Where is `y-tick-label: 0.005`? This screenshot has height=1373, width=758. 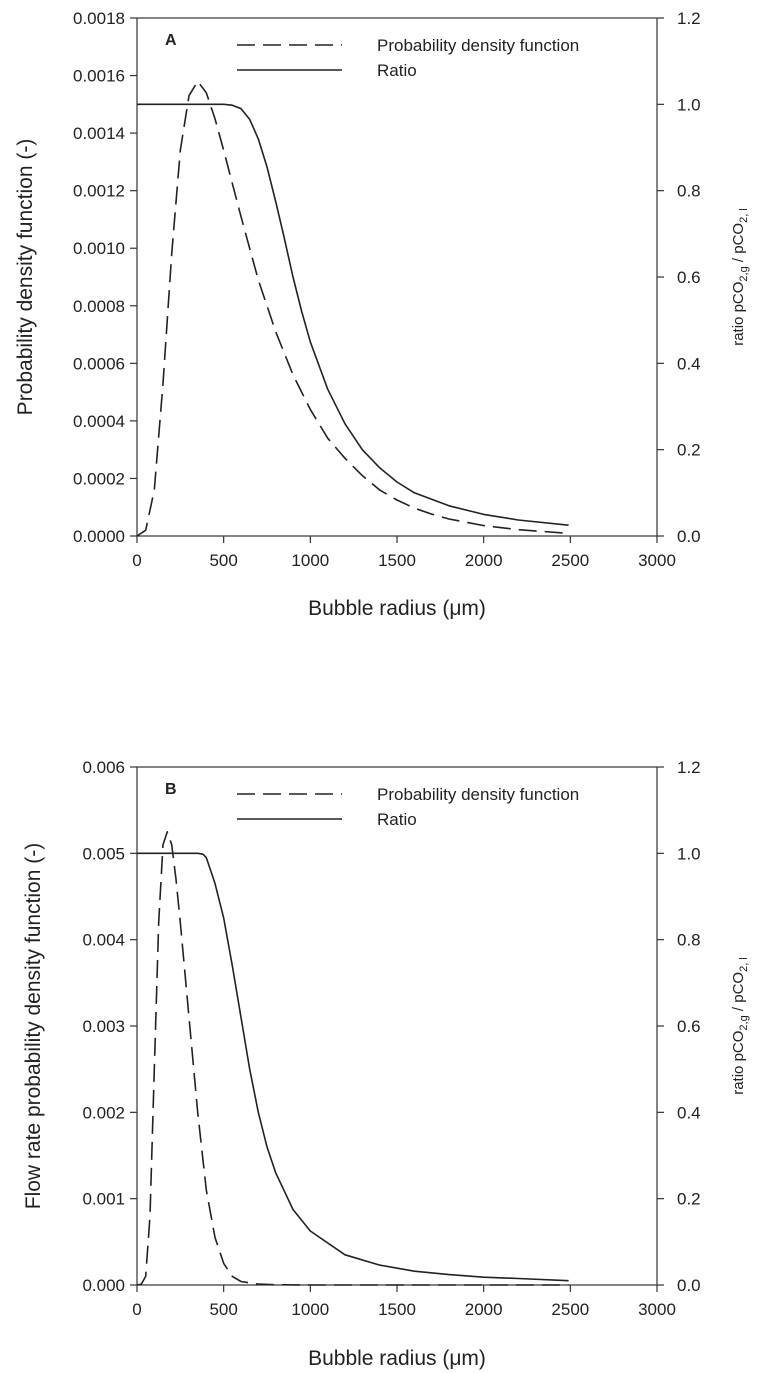 y-tick-label: 0.005 is located at coordinates (103, 853).